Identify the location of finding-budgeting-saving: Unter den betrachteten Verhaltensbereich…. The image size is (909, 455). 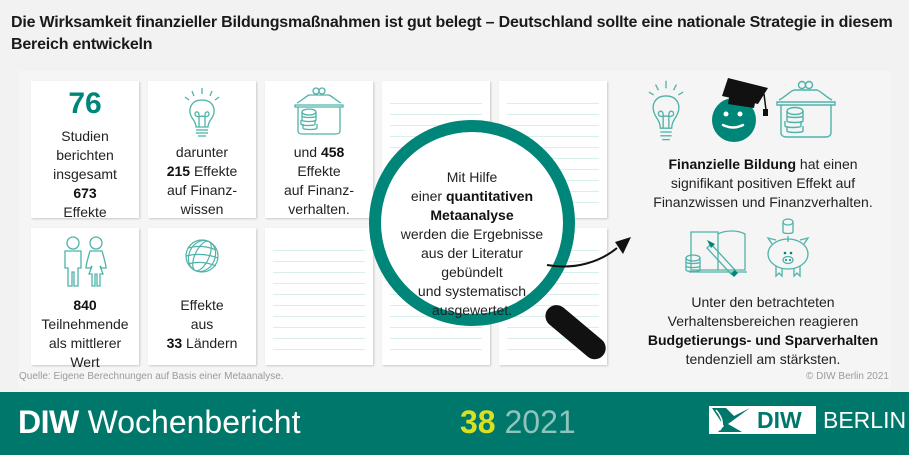
(763, 330).